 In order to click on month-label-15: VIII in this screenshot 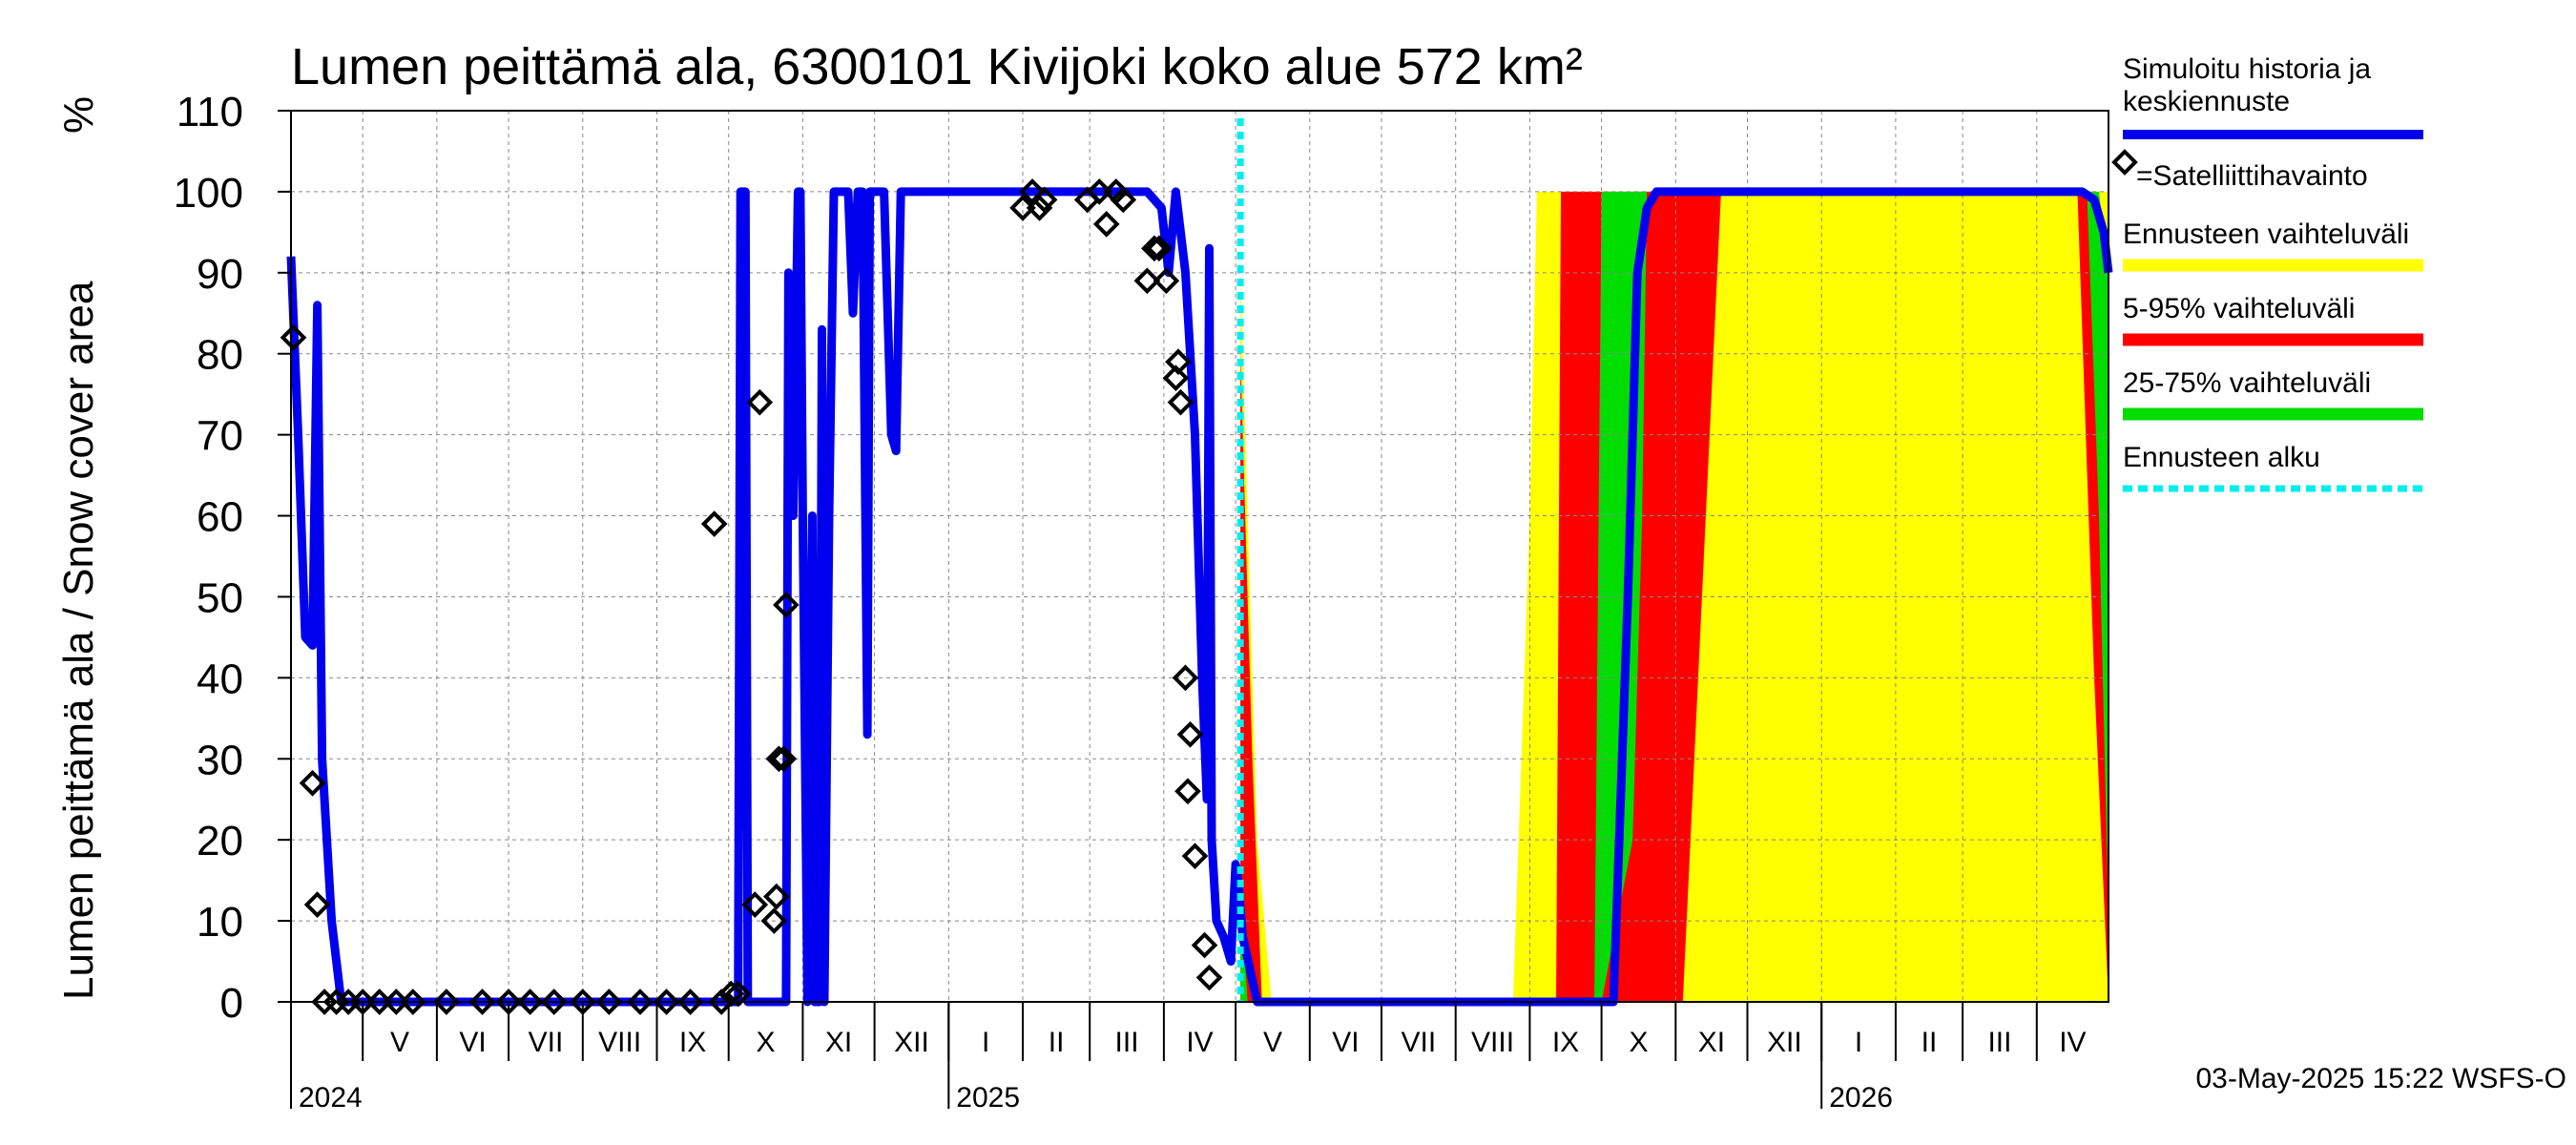, I will do `click(1492, 1042)`.